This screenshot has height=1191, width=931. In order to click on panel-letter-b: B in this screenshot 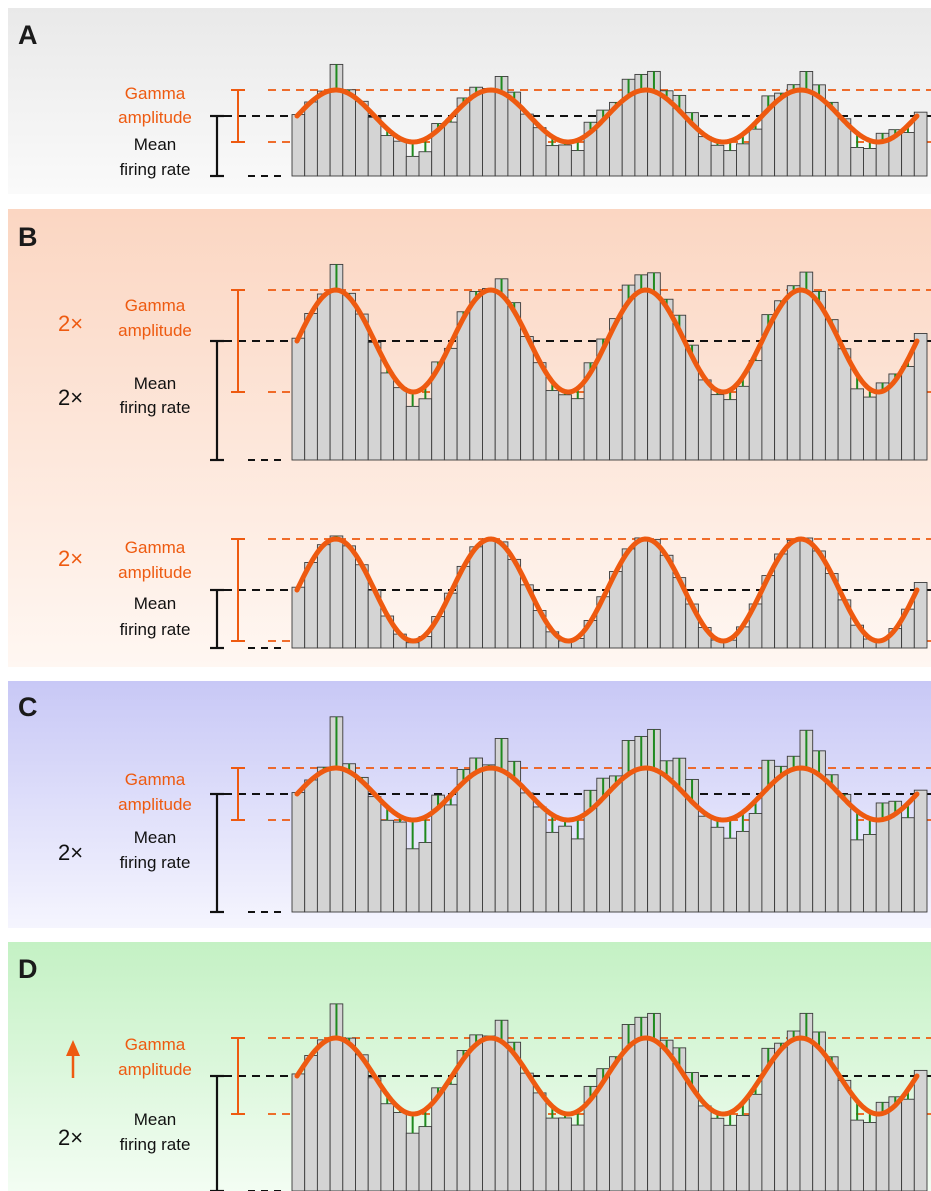, I will do `click(28, 237)`.